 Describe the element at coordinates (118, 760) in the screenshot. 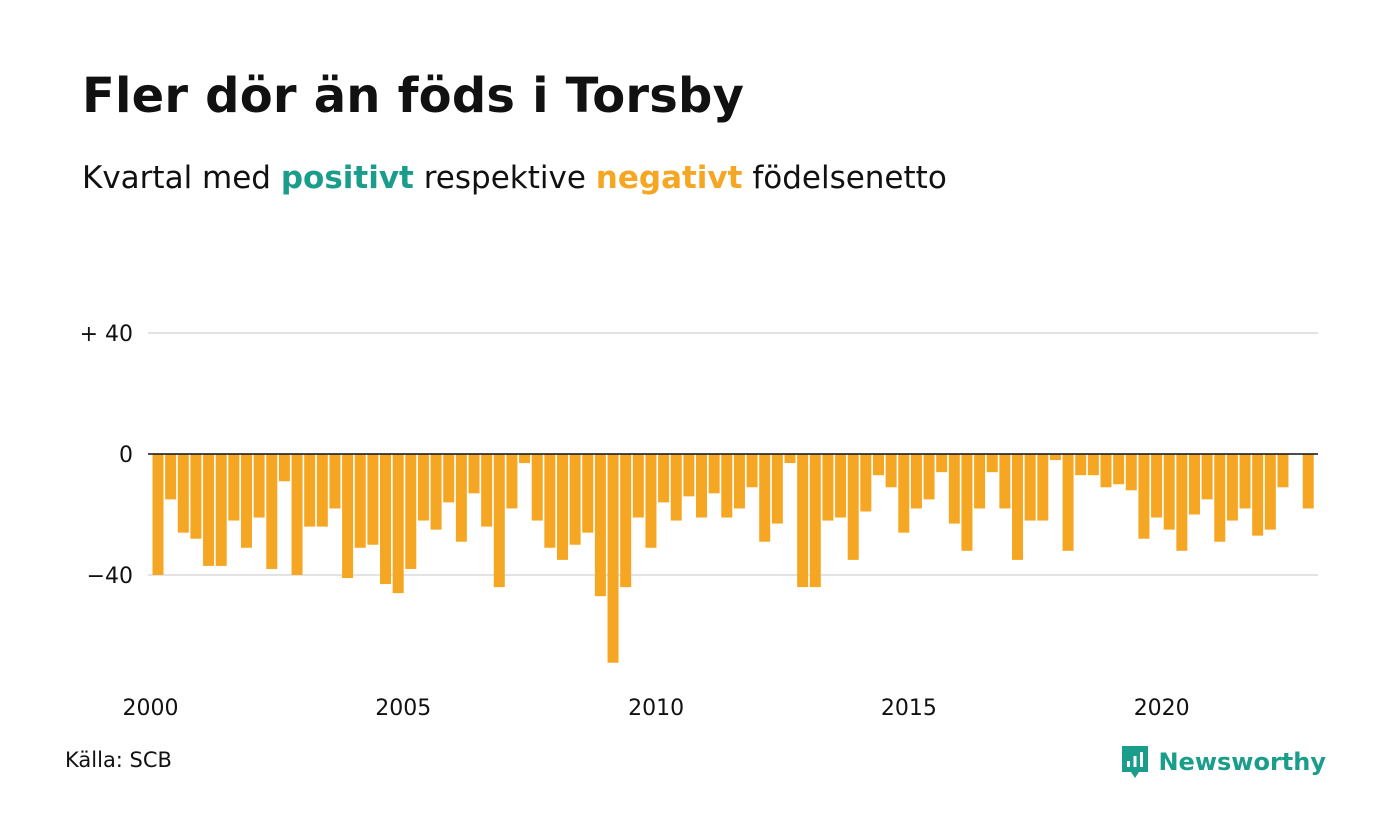

I see `source-note: Källa: SCB` at that location.